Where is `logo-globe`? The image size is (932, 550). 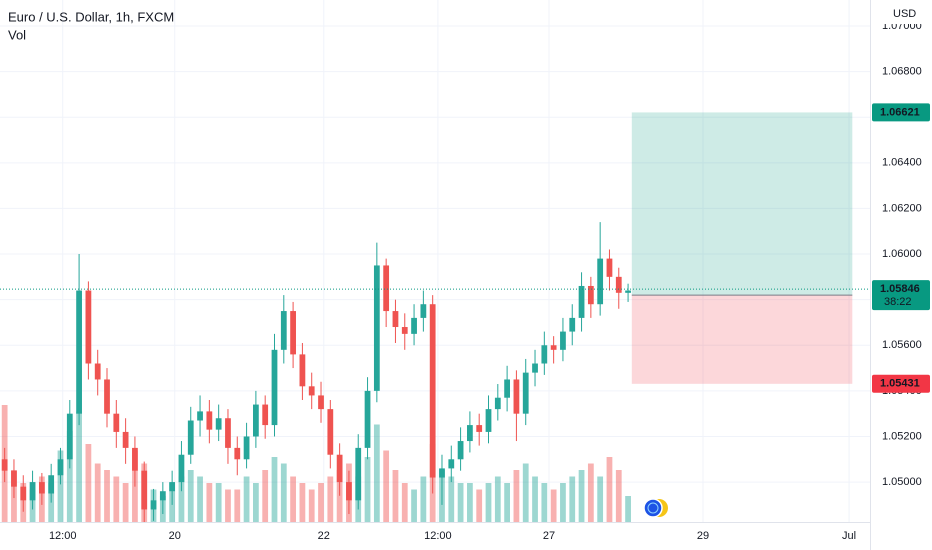
logo-globe is located at coordinates (653, 508).